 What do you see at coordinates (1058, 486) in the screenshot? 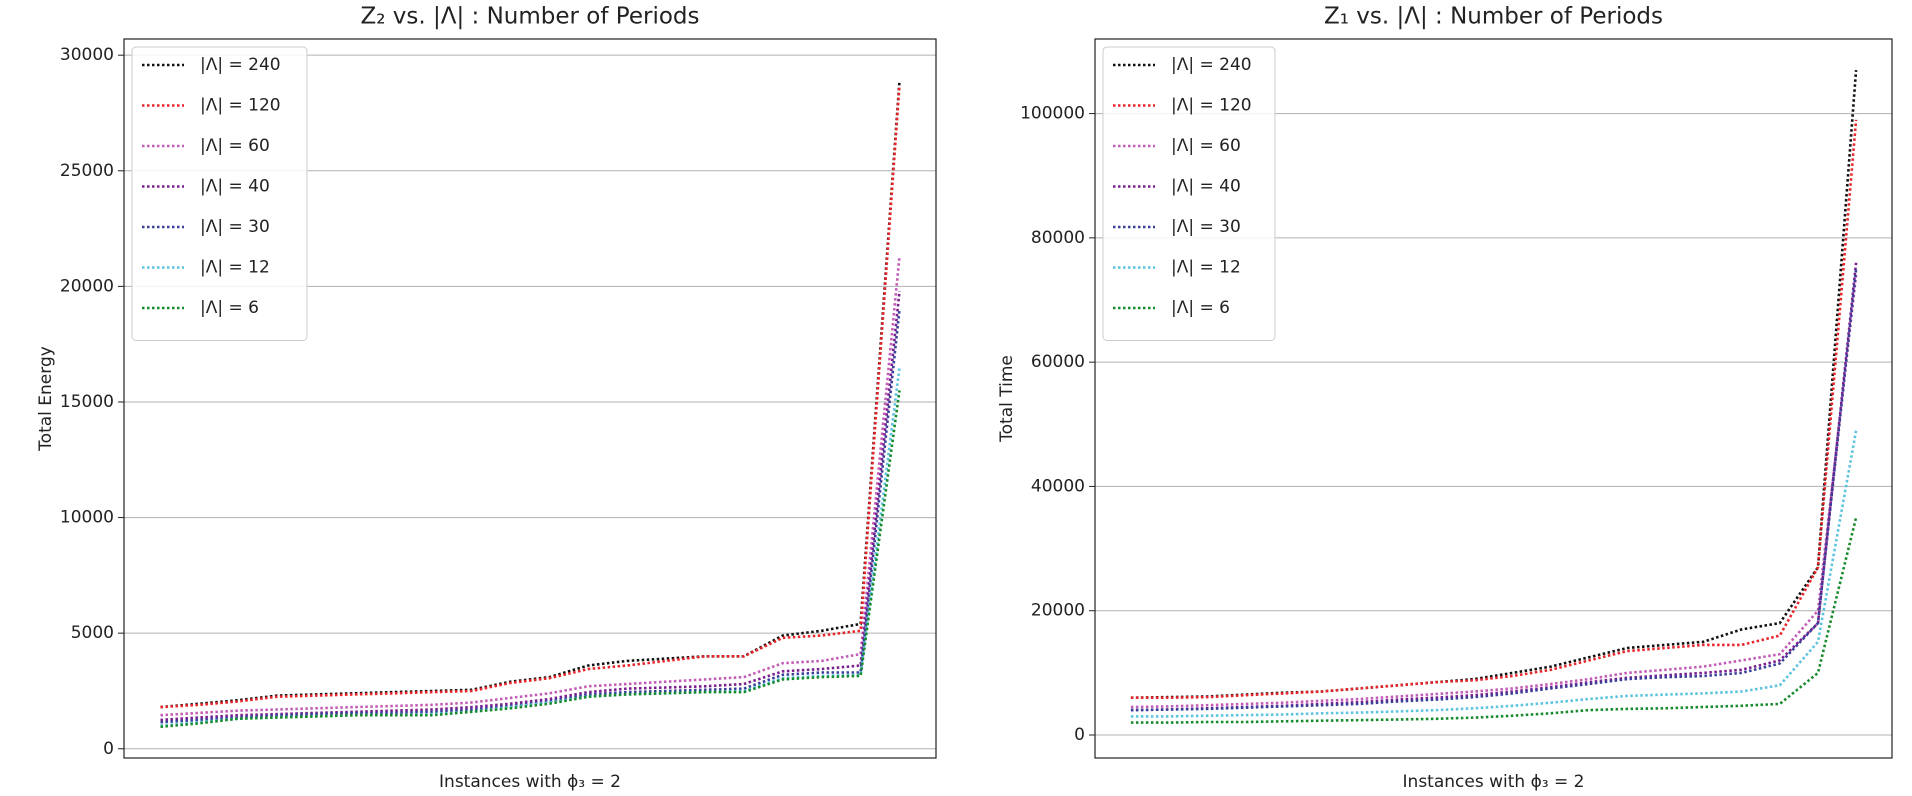
I see `y-tick-label: 40000` at bounding box center [1058, 486].